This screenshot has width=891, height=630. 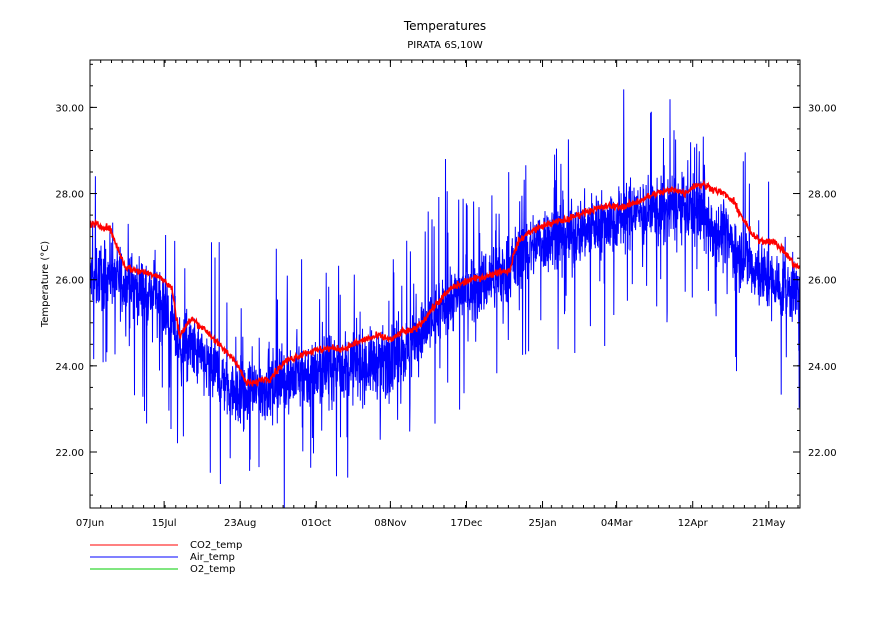 What do you see at coordinates (822, 453) in the screenshot?
I see `y-tick-label-right: 22.00` at bounding box center [822, 453].